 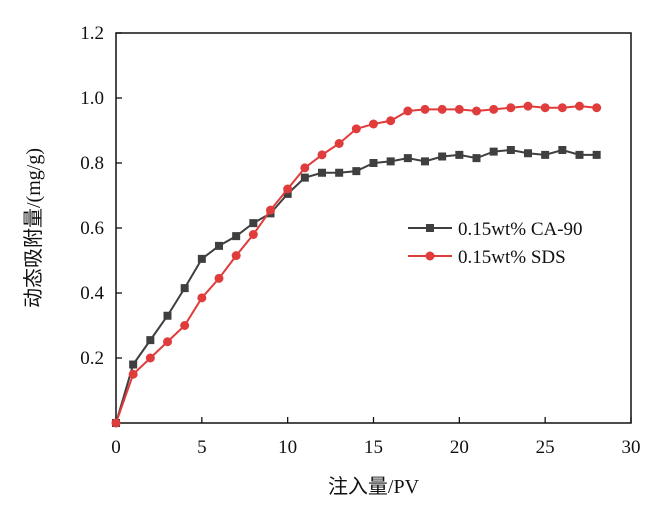 I want to click on y-axis-title: 动态吸附量/(mg/g), so click(x=33, y=228).